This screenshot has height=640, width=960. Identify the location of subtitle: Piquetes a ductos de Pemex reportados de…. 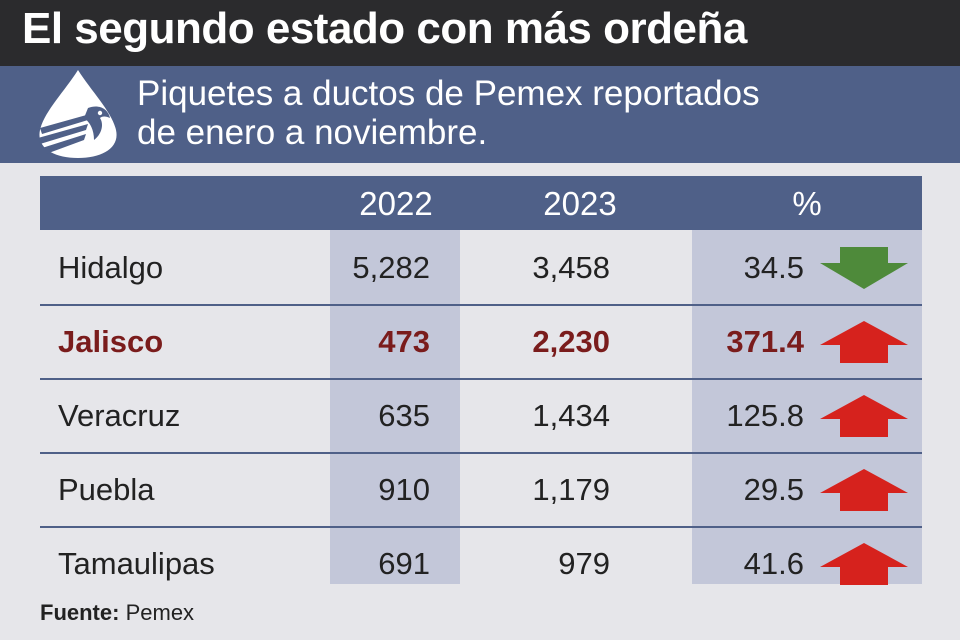
(448, 113).